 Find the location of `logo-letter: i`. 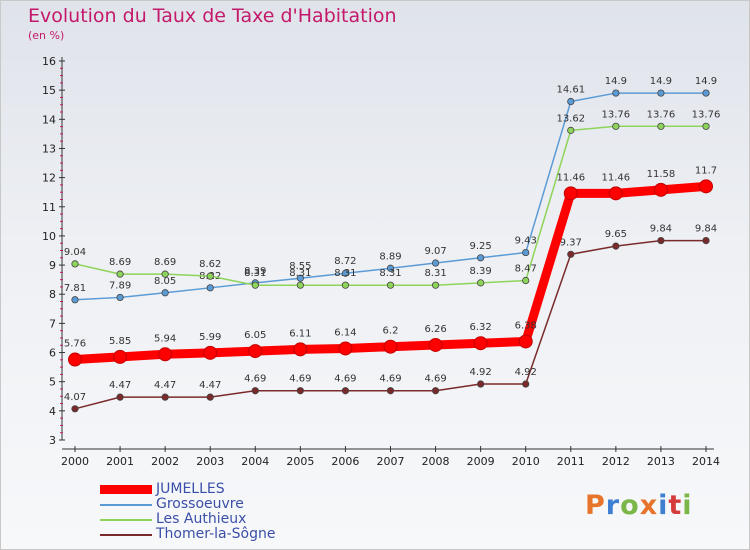

logo-letter: i is located at coordinates (663, 505).